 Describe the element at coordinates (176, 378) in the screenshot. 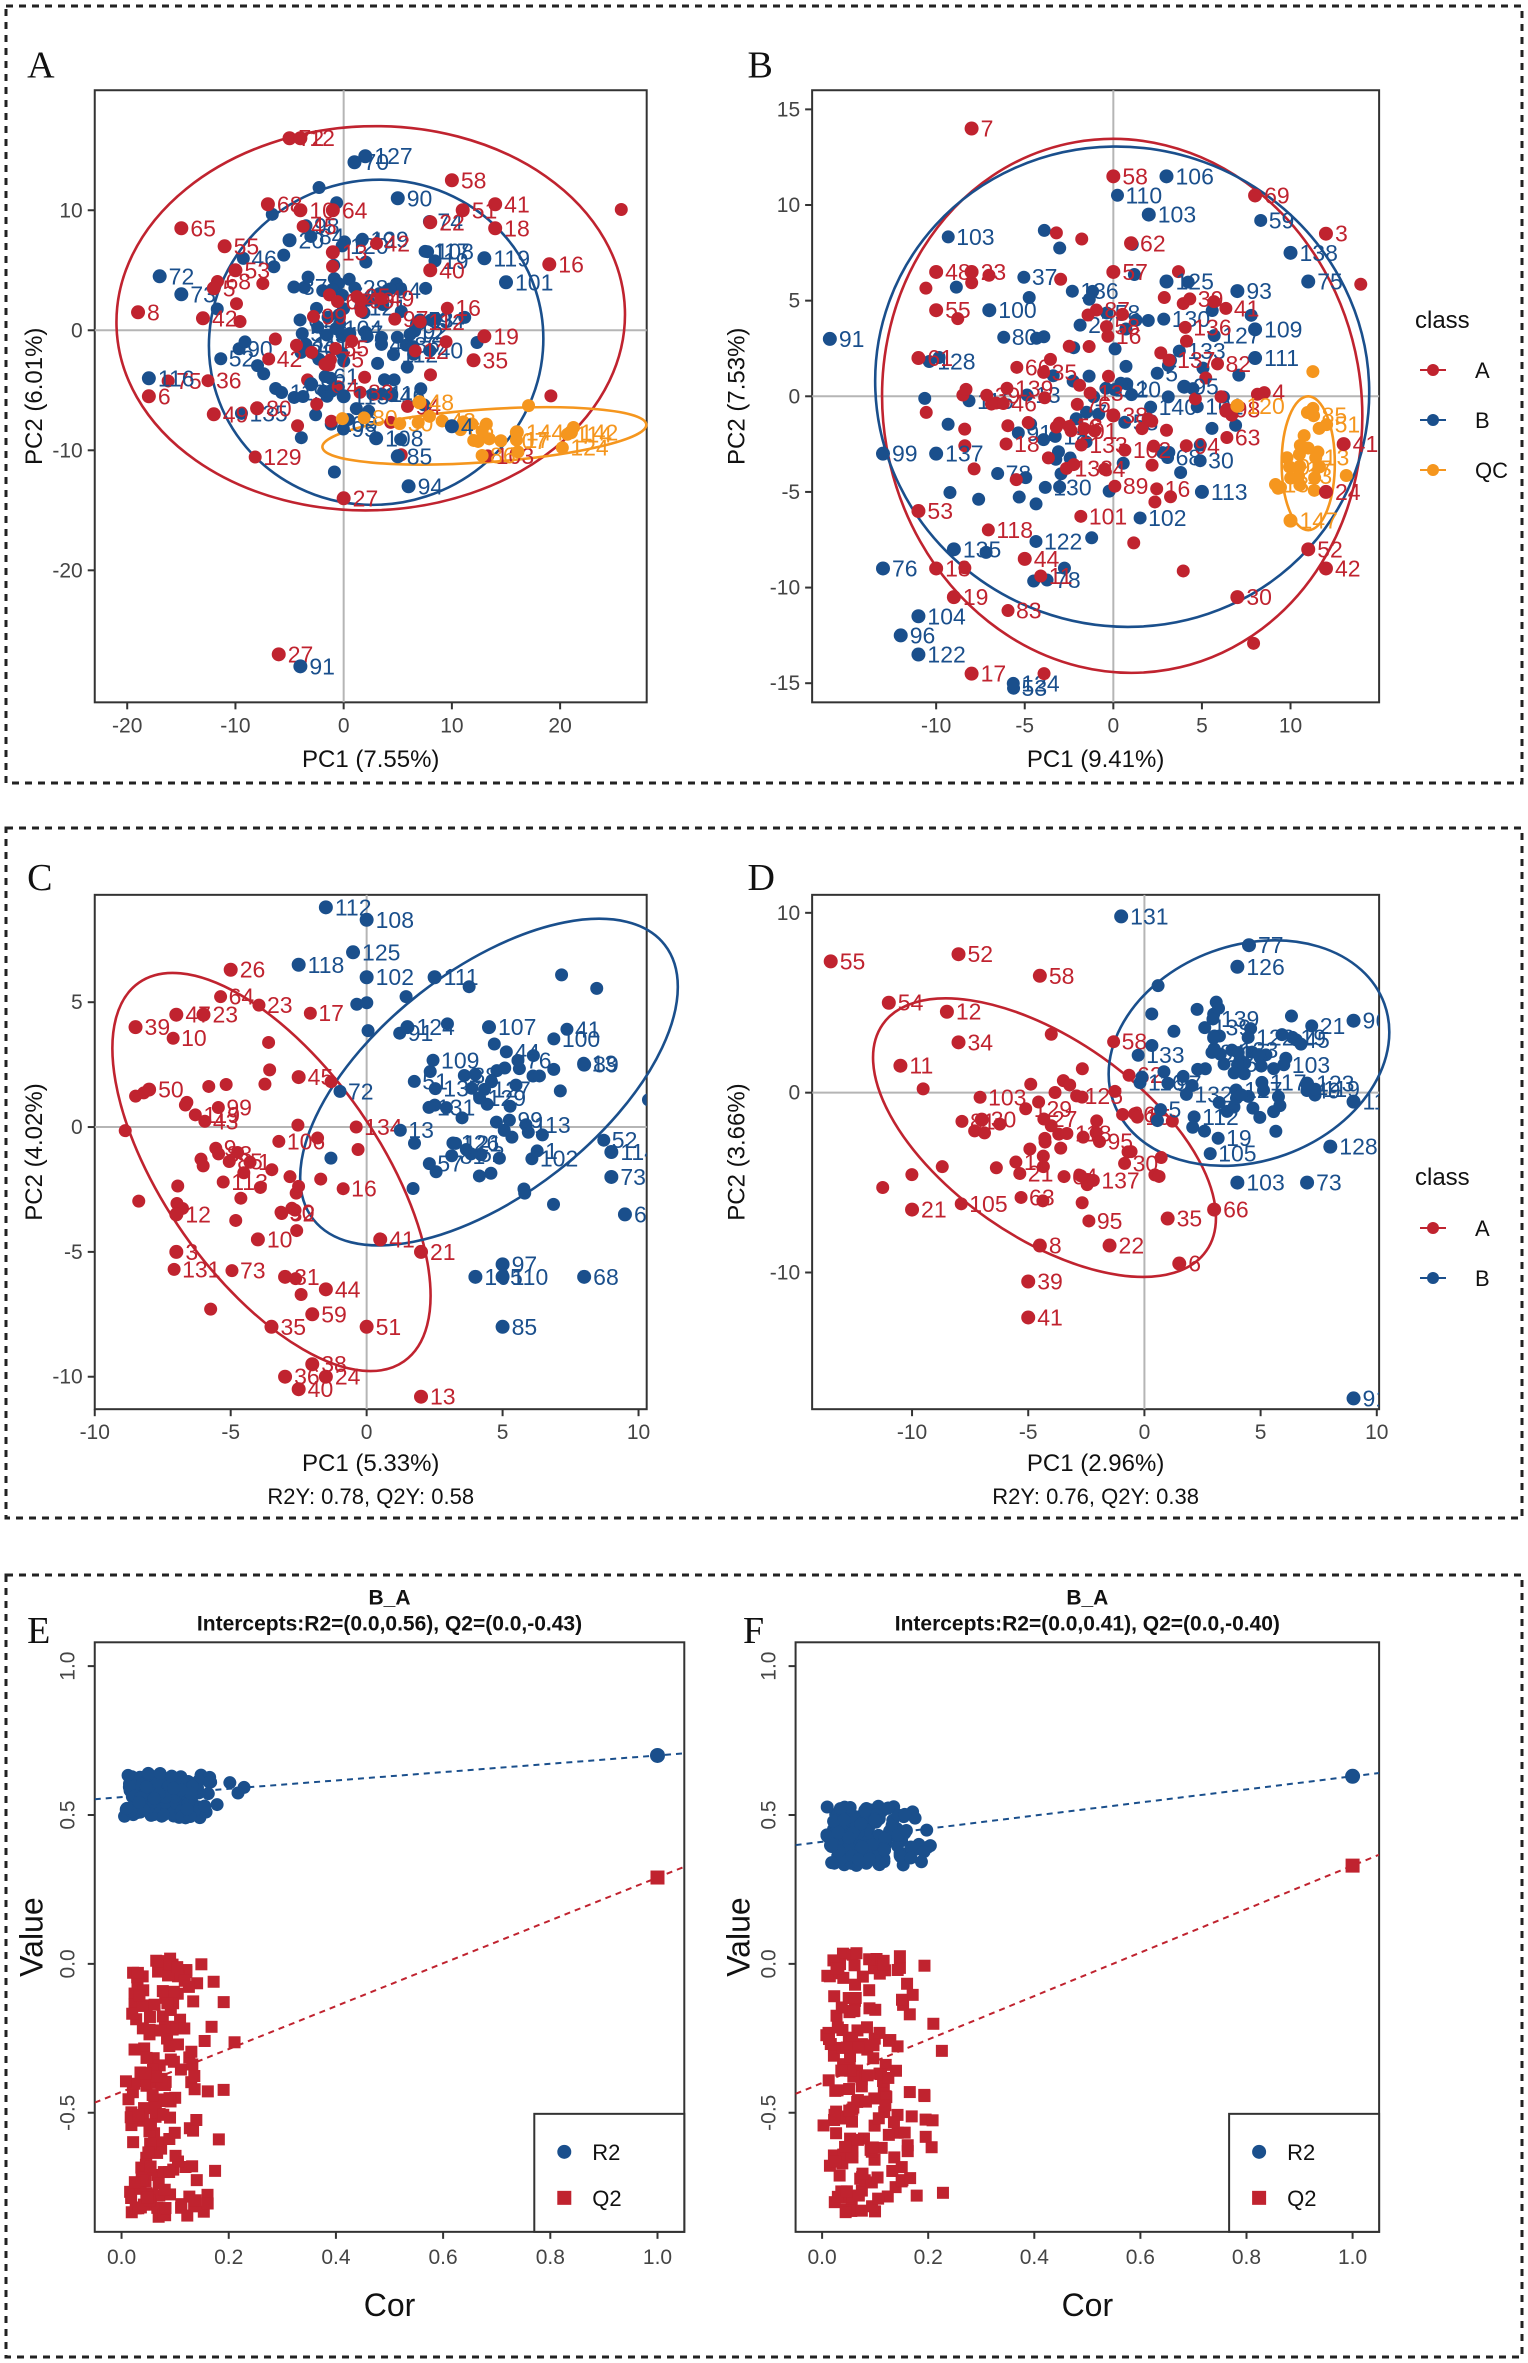

I see `sample-label: 116` at that location.